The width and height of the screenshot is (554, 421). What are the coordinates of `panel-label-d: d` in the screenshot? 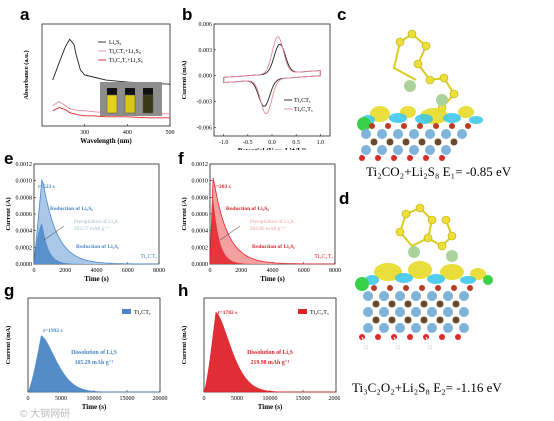 It's located at (344, 198).